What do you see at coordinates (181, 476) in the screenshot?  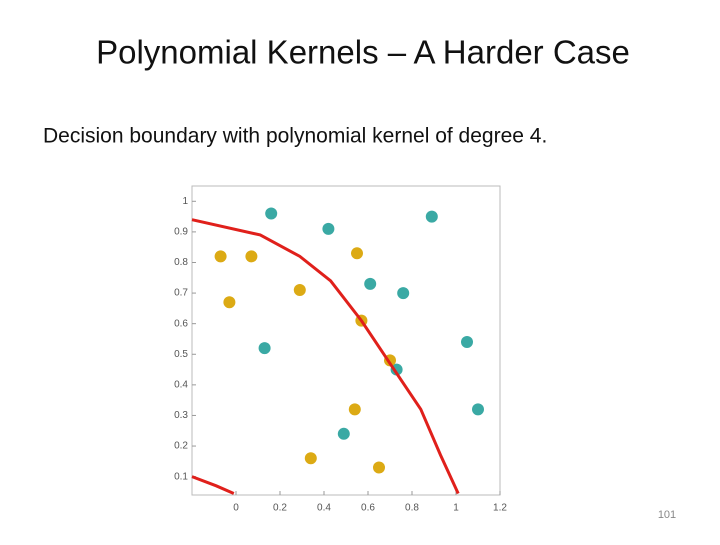 I see `y-tick-label: 0.1` at bounding box center [181, 476].